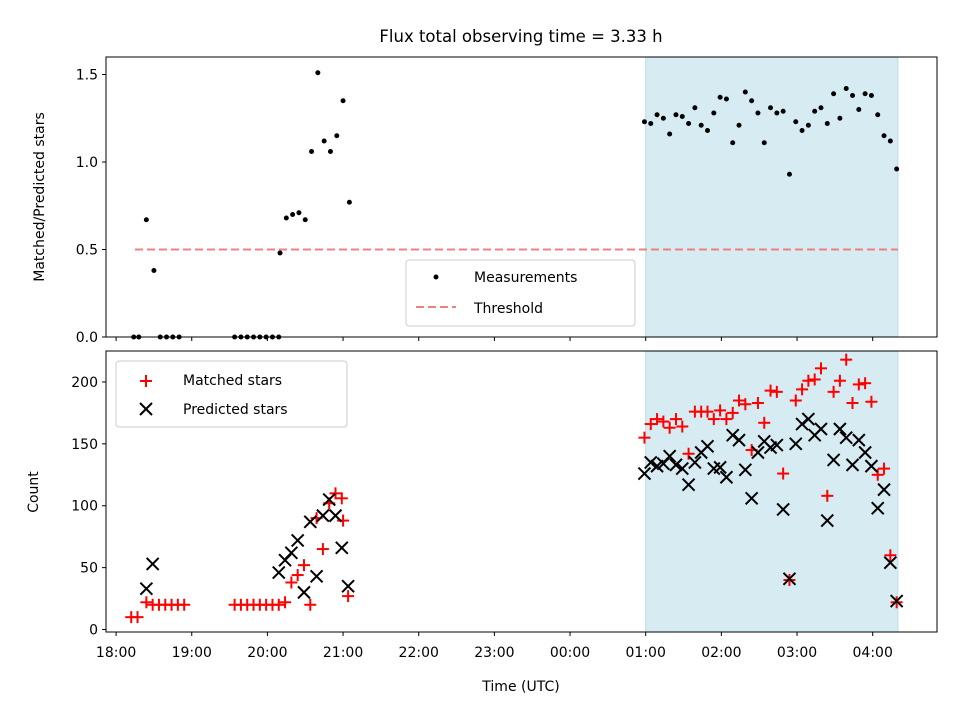  What do you see at coordinates (146, 409) in the screenshot?
I see `predicted-legend-marker` at bounding box center [146, 409].